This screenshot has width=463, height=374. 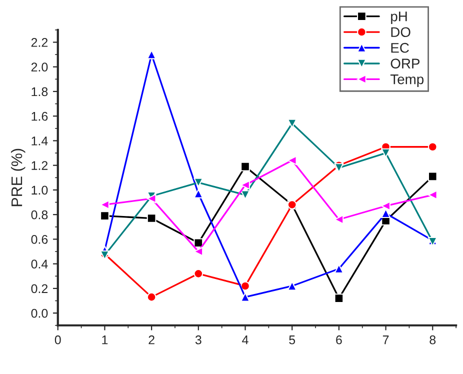 I want to click on y-tick-label: 2.0, so click(x=39, y=67).